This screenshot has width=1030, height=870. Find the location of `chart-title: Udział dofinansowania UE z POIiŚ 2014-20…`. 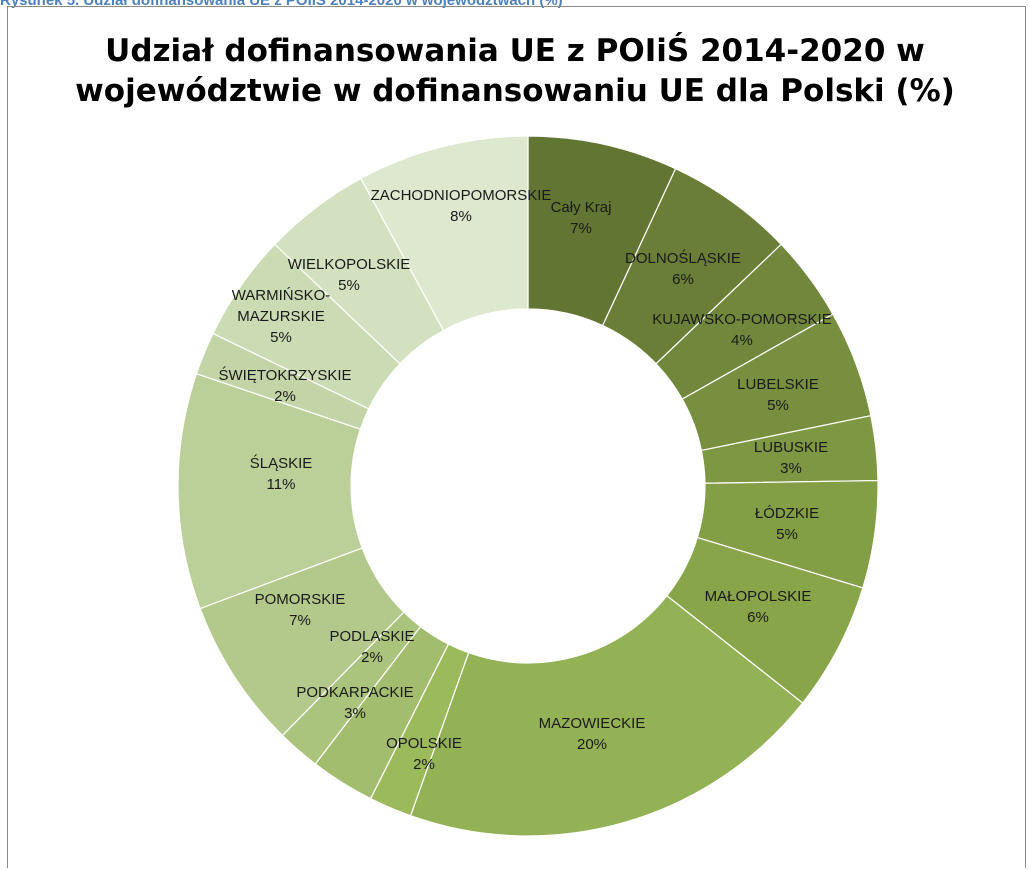

chart-title: Udział dofinansowania UE z POIiŚ 2014-20… is located at coordinates (515, 71).